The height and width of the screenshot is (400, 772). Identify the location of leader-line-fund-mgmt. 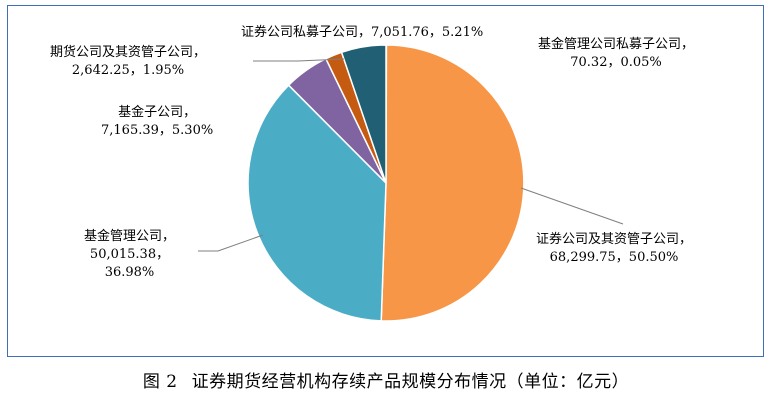
(231, 243).